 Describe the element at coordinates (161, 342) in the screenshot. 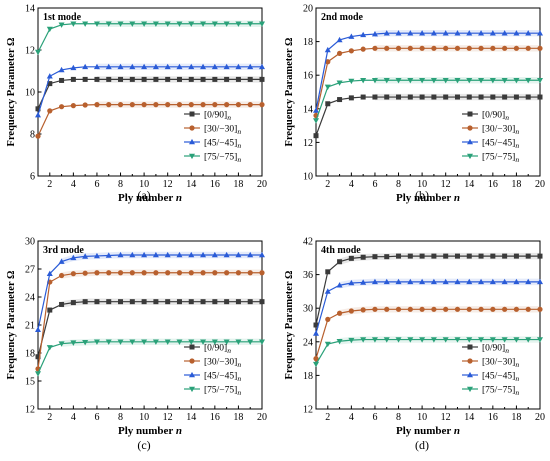

I see `plateau-band` at that location.